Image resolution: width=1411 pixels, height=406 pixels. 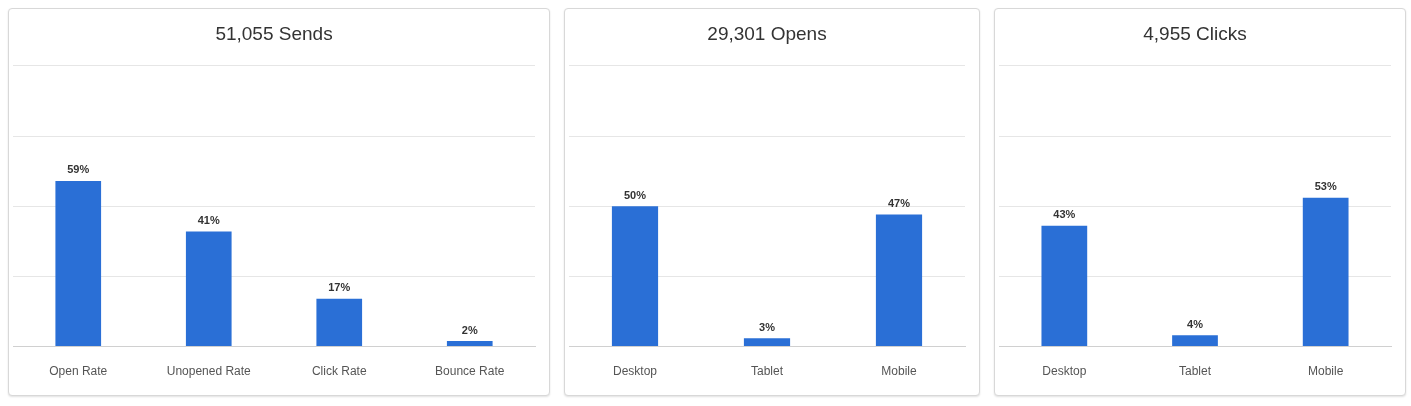 What do you see at coordinates (1195, 323) in the screenshot?
I see `data-label: 4%` at bounding box center [1195, 323].